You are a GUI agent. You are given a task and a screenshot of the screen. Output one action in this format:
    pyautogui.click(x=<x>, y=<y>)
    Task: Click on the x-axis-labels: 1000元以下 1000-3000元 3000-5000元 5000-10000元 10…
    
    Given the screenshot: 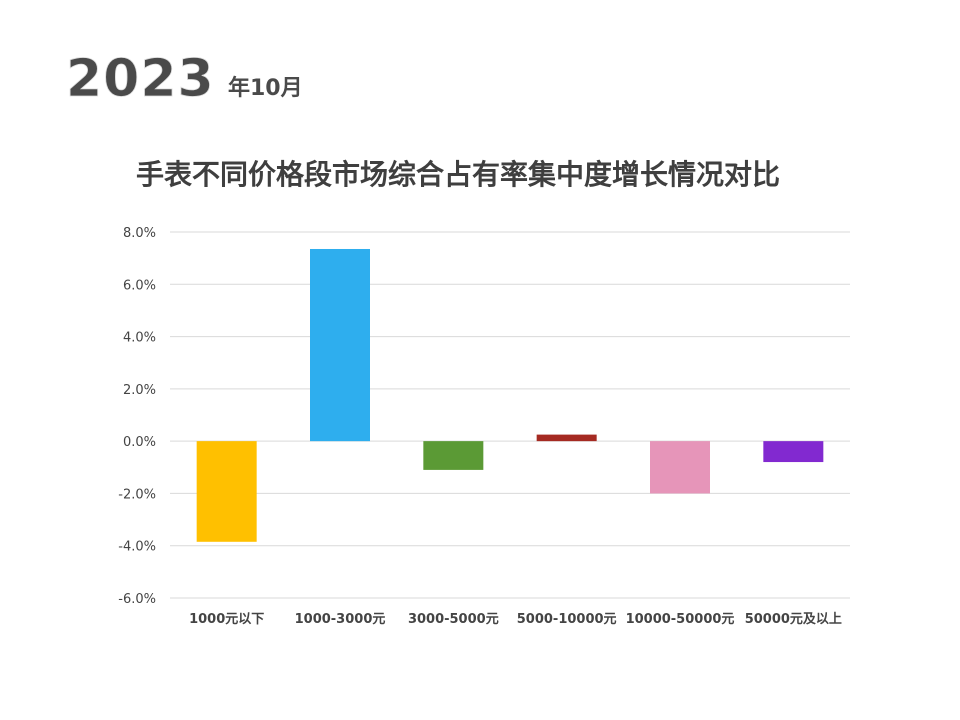 What is the action you would take?
    pyautogui.click(x=515, y=619)
    